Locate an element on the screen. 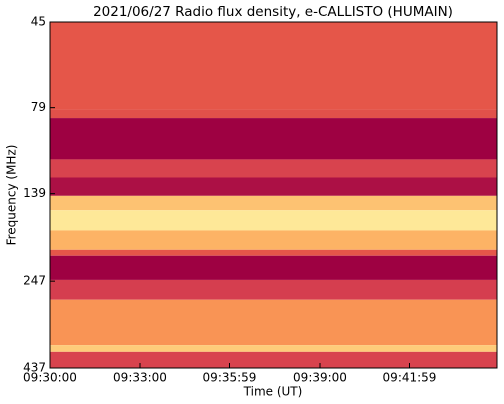  y-tick-label: 139 is located at coordinates (34, 193).